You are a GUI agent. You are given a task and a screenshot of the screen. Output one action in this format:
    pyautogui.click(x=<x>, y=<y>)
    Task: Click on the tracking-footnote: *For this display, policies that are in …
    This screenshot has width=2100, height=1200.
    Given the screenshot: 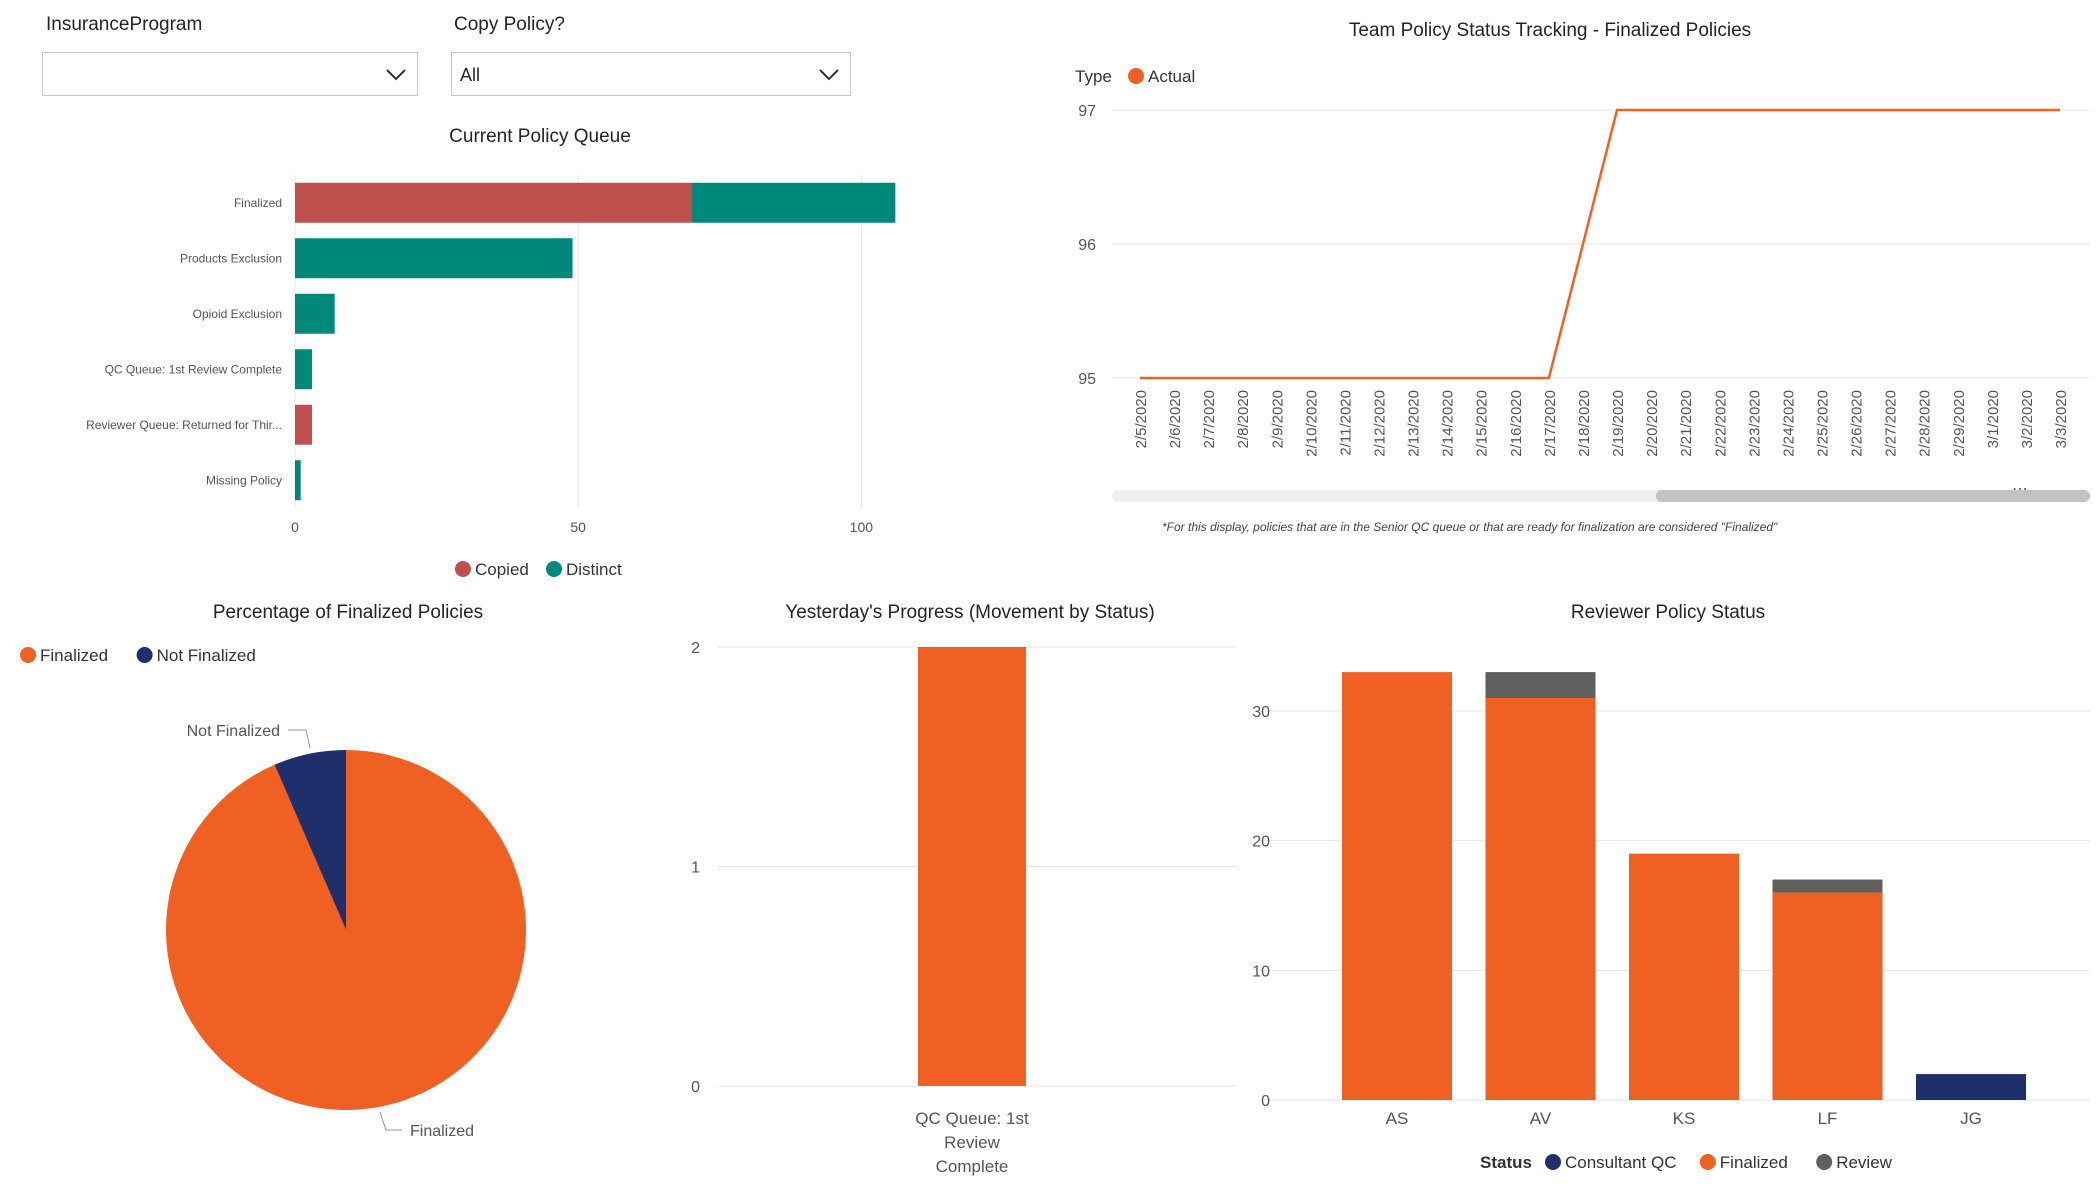 What is the action you would take?
    pyautogui.click(x=1470, y=527)
    